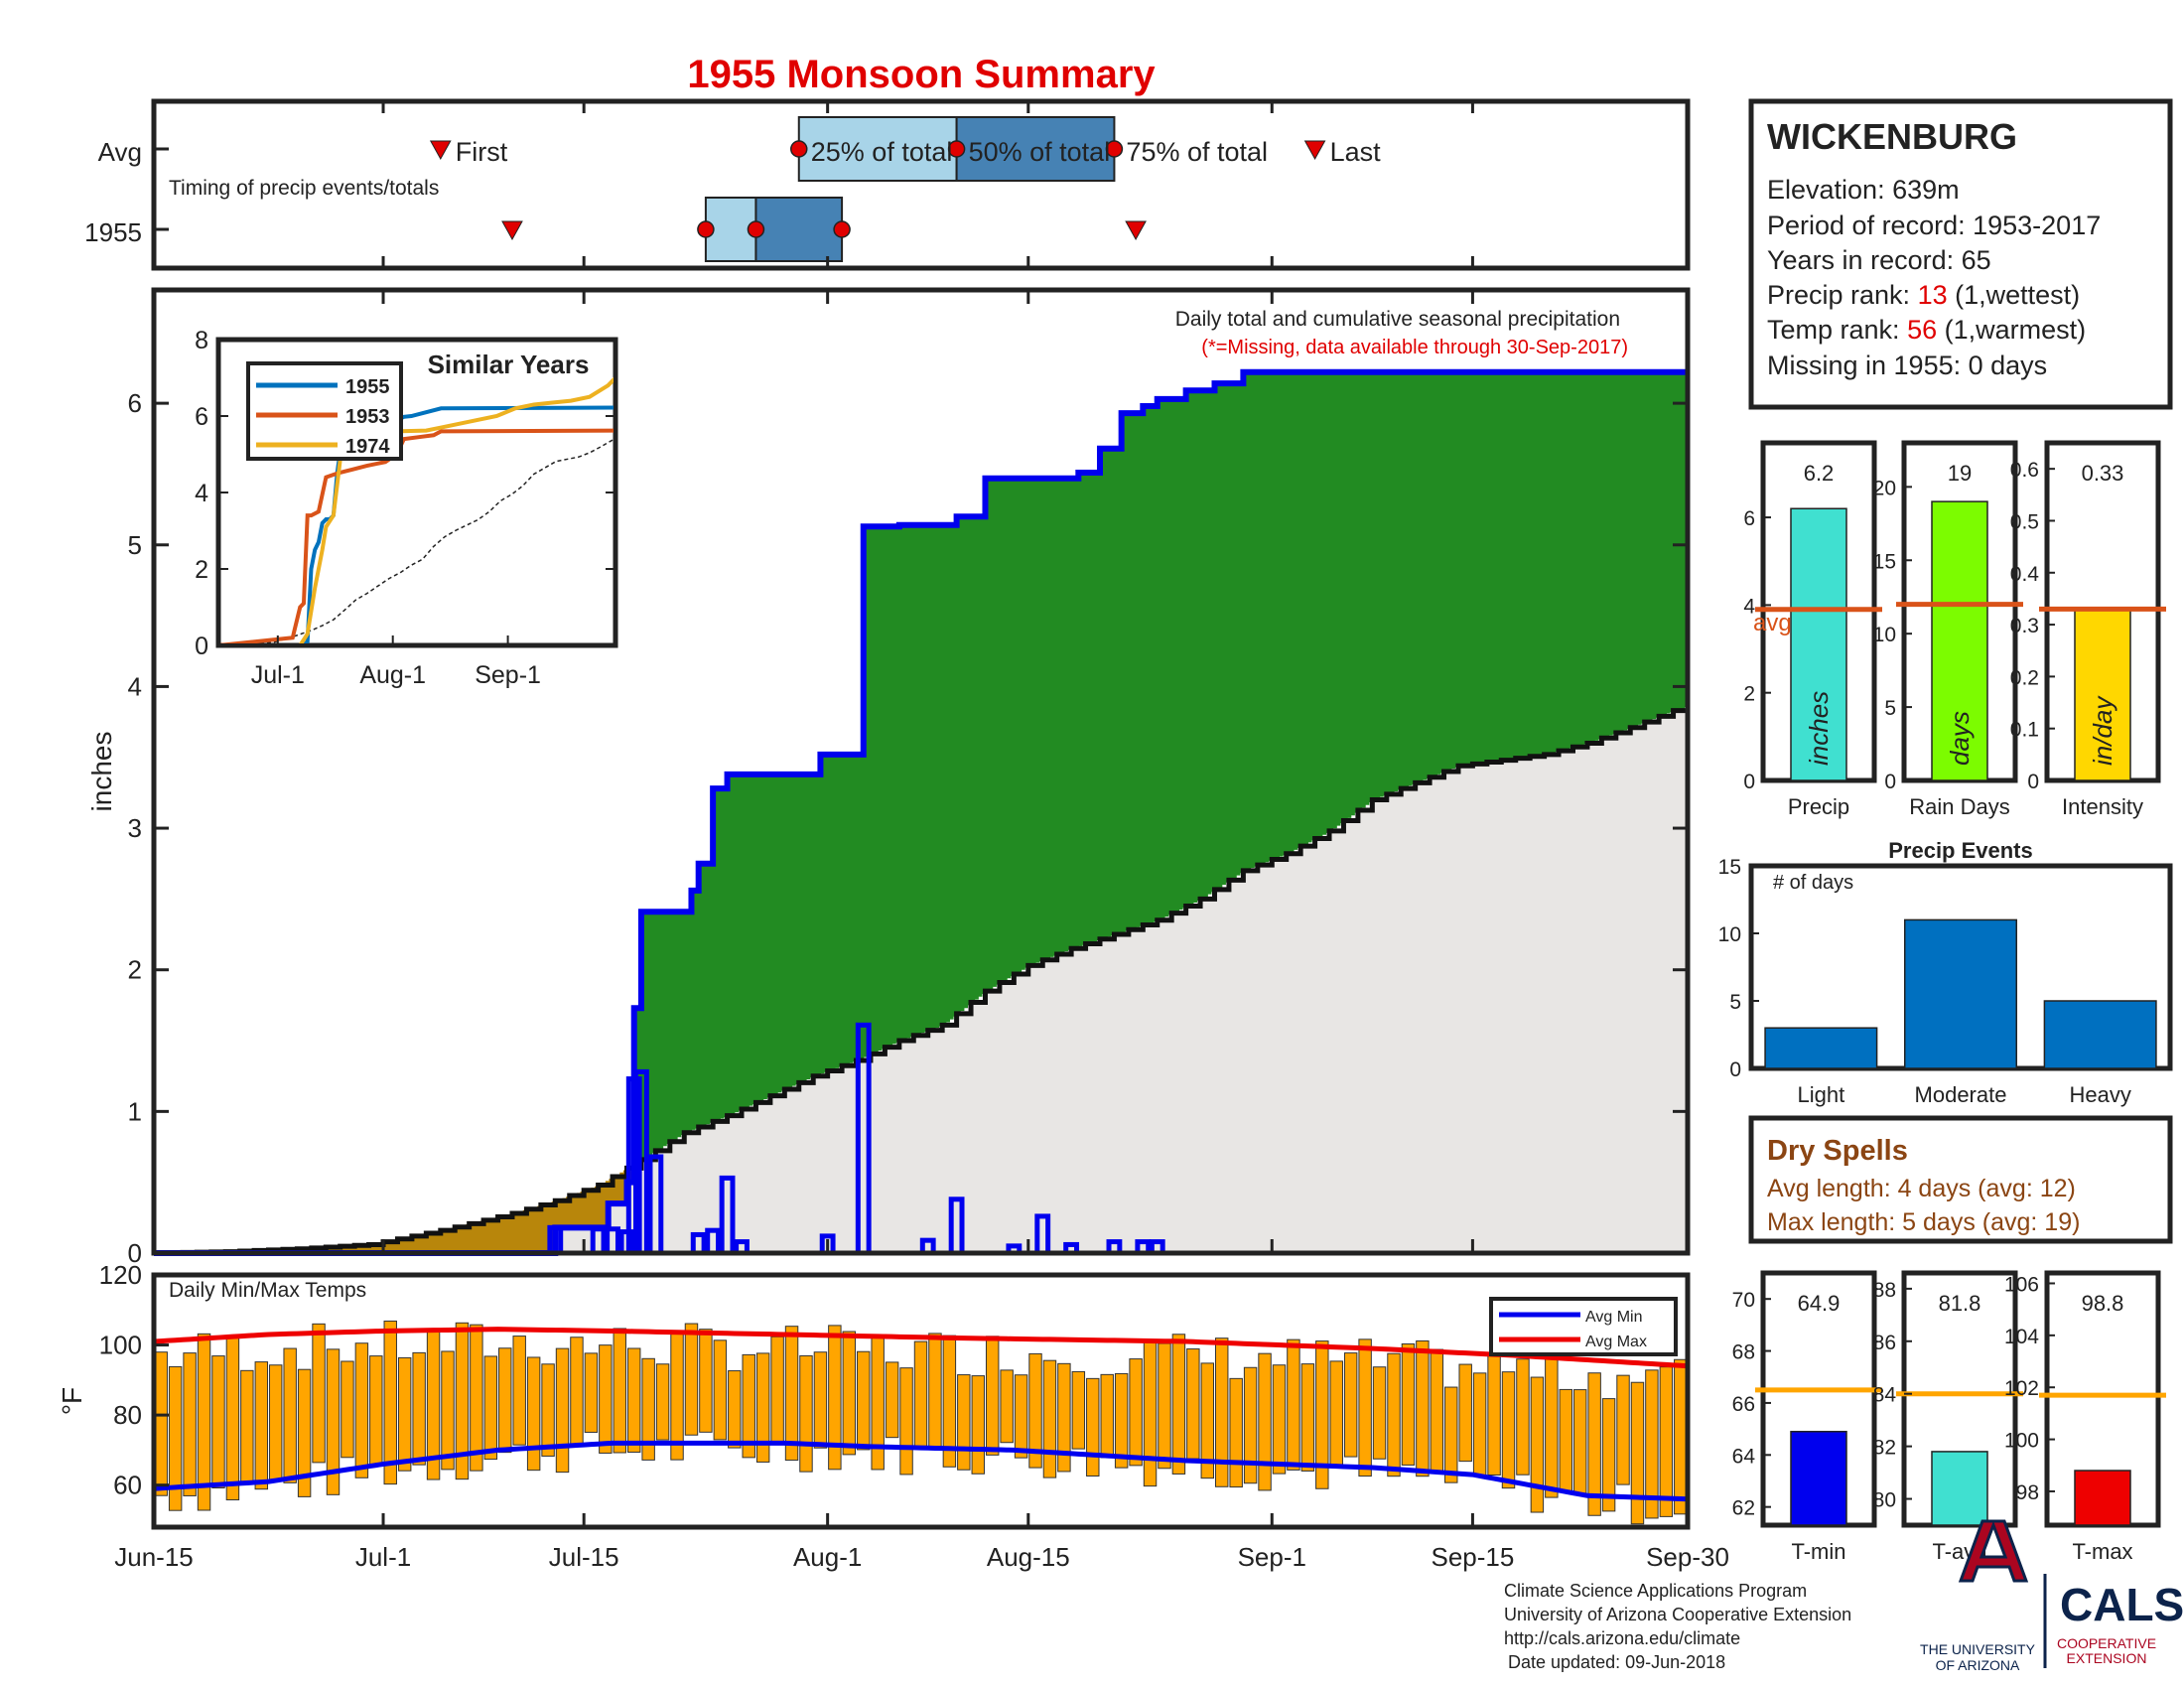 The width and height of the screenshot is (2184, 1688). What do you see at coordinates (1821, 1048) in the screenshot?
I see `events-bar-Light` at bounding box center [1821, 1048].